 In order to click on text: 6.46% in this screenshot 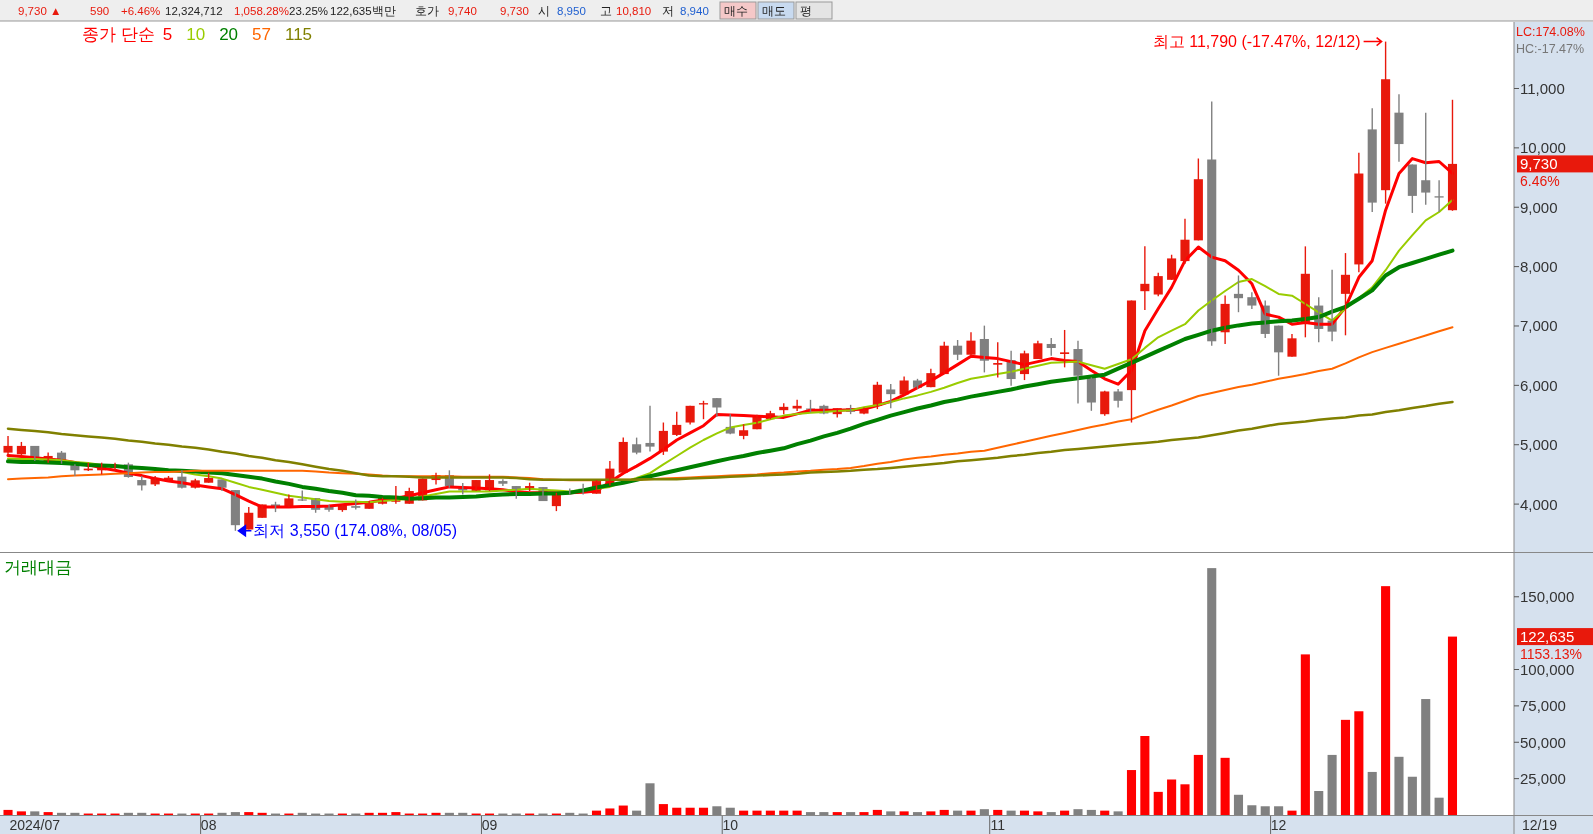, I will do `click(1540, 180)`.